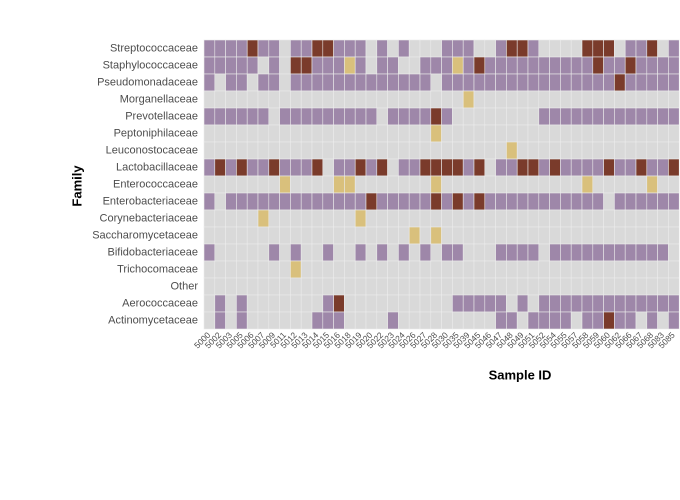 This screenshot has width=680, height=500. Describe the element at coordinates (150, 65) in the screenshot. I see `y-tick-label: Staphylococcaceae` at that location.